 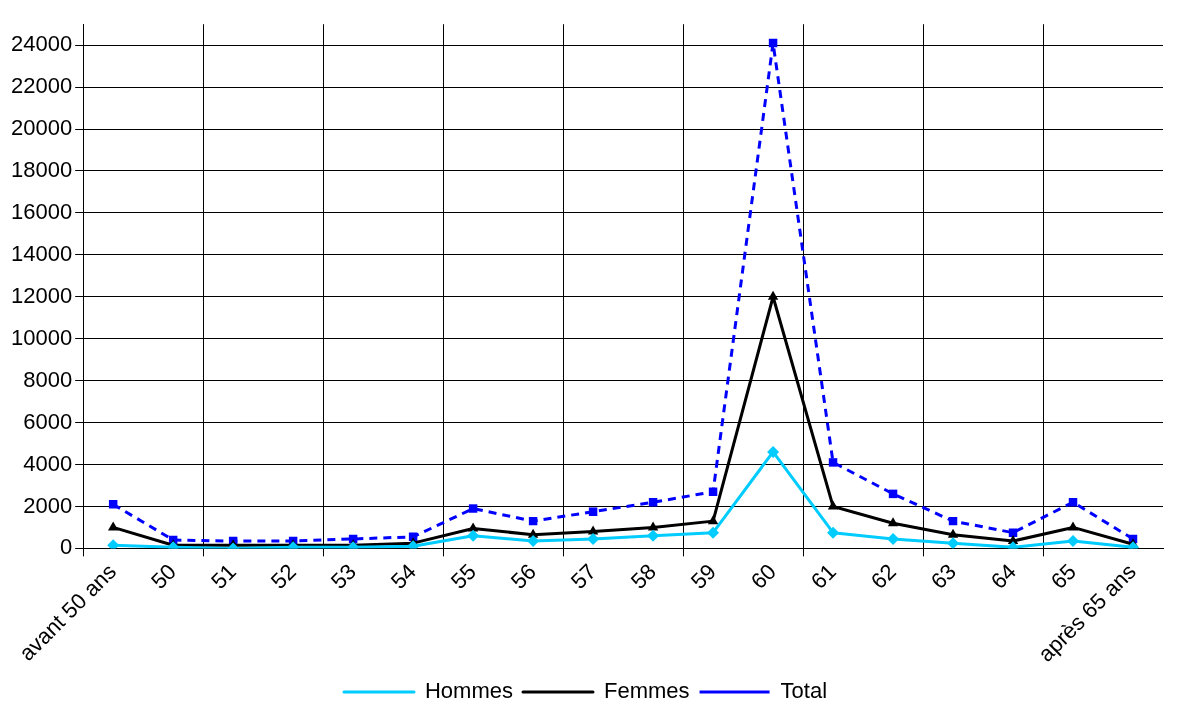 I want to click on legend-label: Total, so click(x=804, y=691).